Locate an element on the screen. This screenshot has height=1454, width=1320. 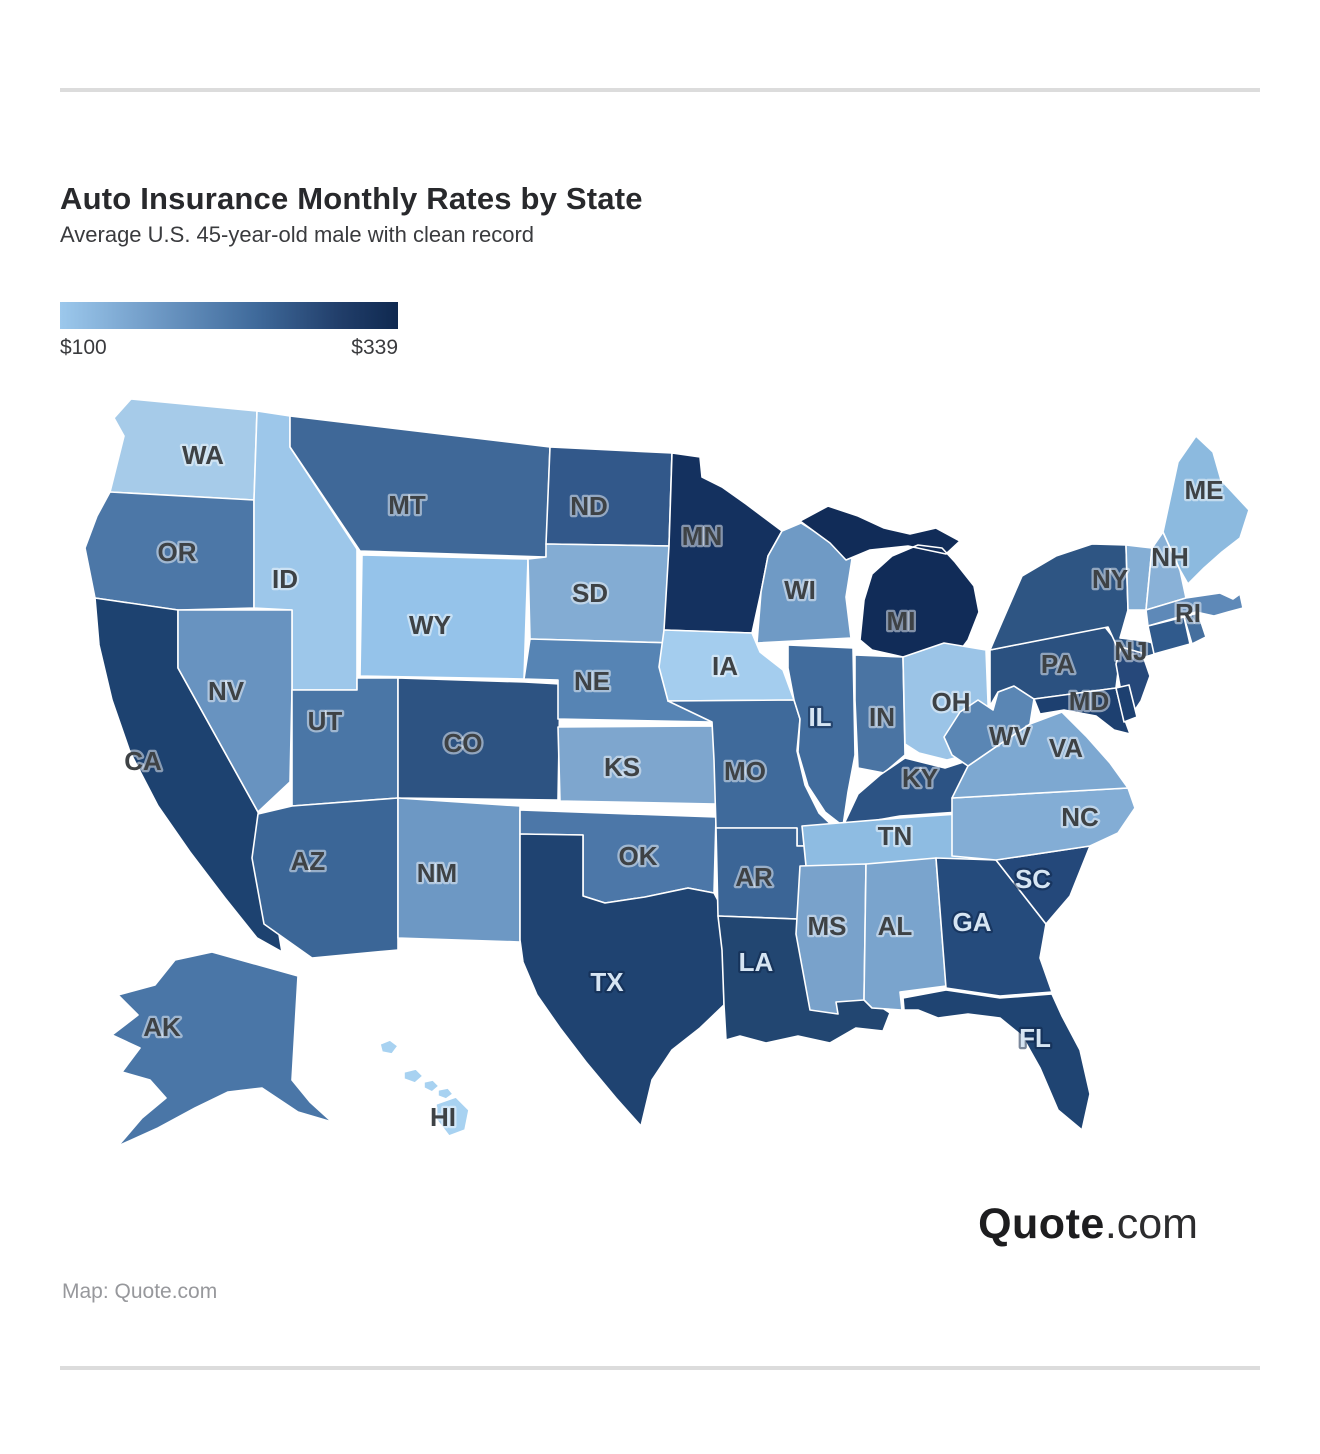
state-label-ga: GA is located at coordinates (972, 922).